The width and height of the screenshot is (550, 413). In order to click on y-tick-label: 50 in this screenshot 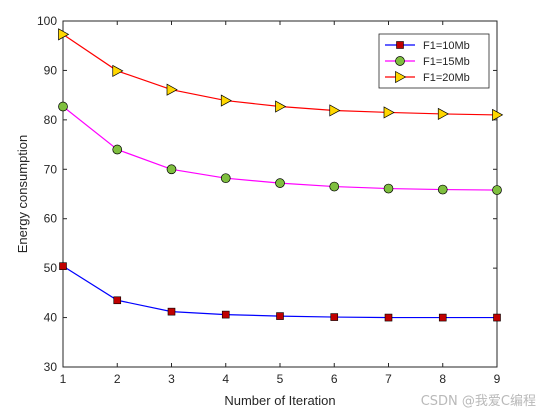, I will do `click(51, 268)`.